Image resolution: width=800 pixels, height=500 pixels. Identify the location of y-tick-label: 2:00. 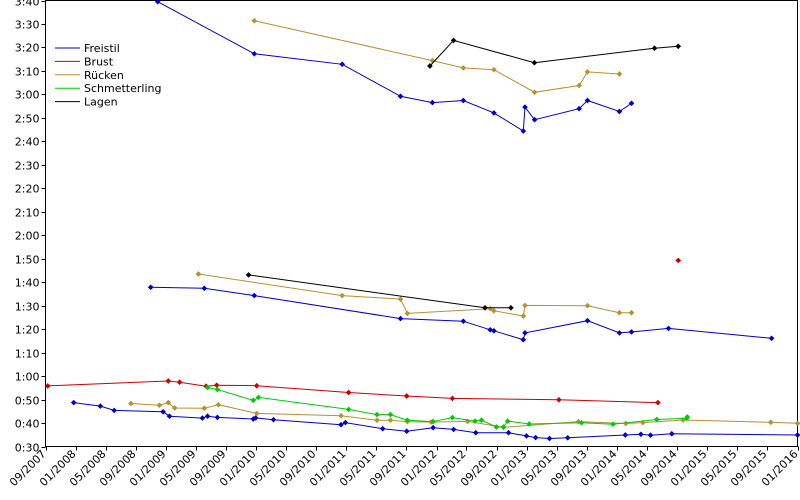
(27, 236).